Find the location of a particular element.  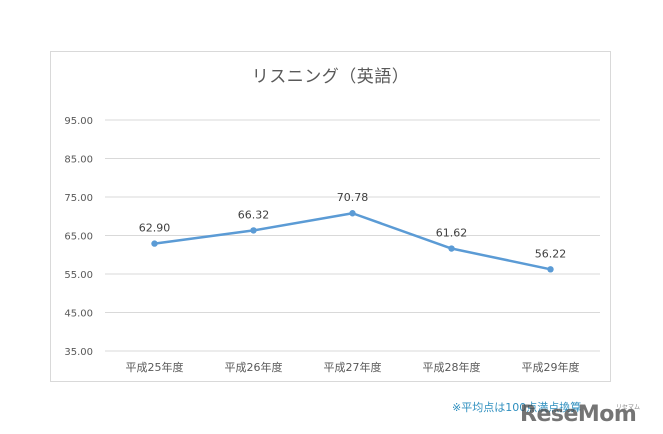

y-tick-label: 65.00 is located at coordinates (78, 237).